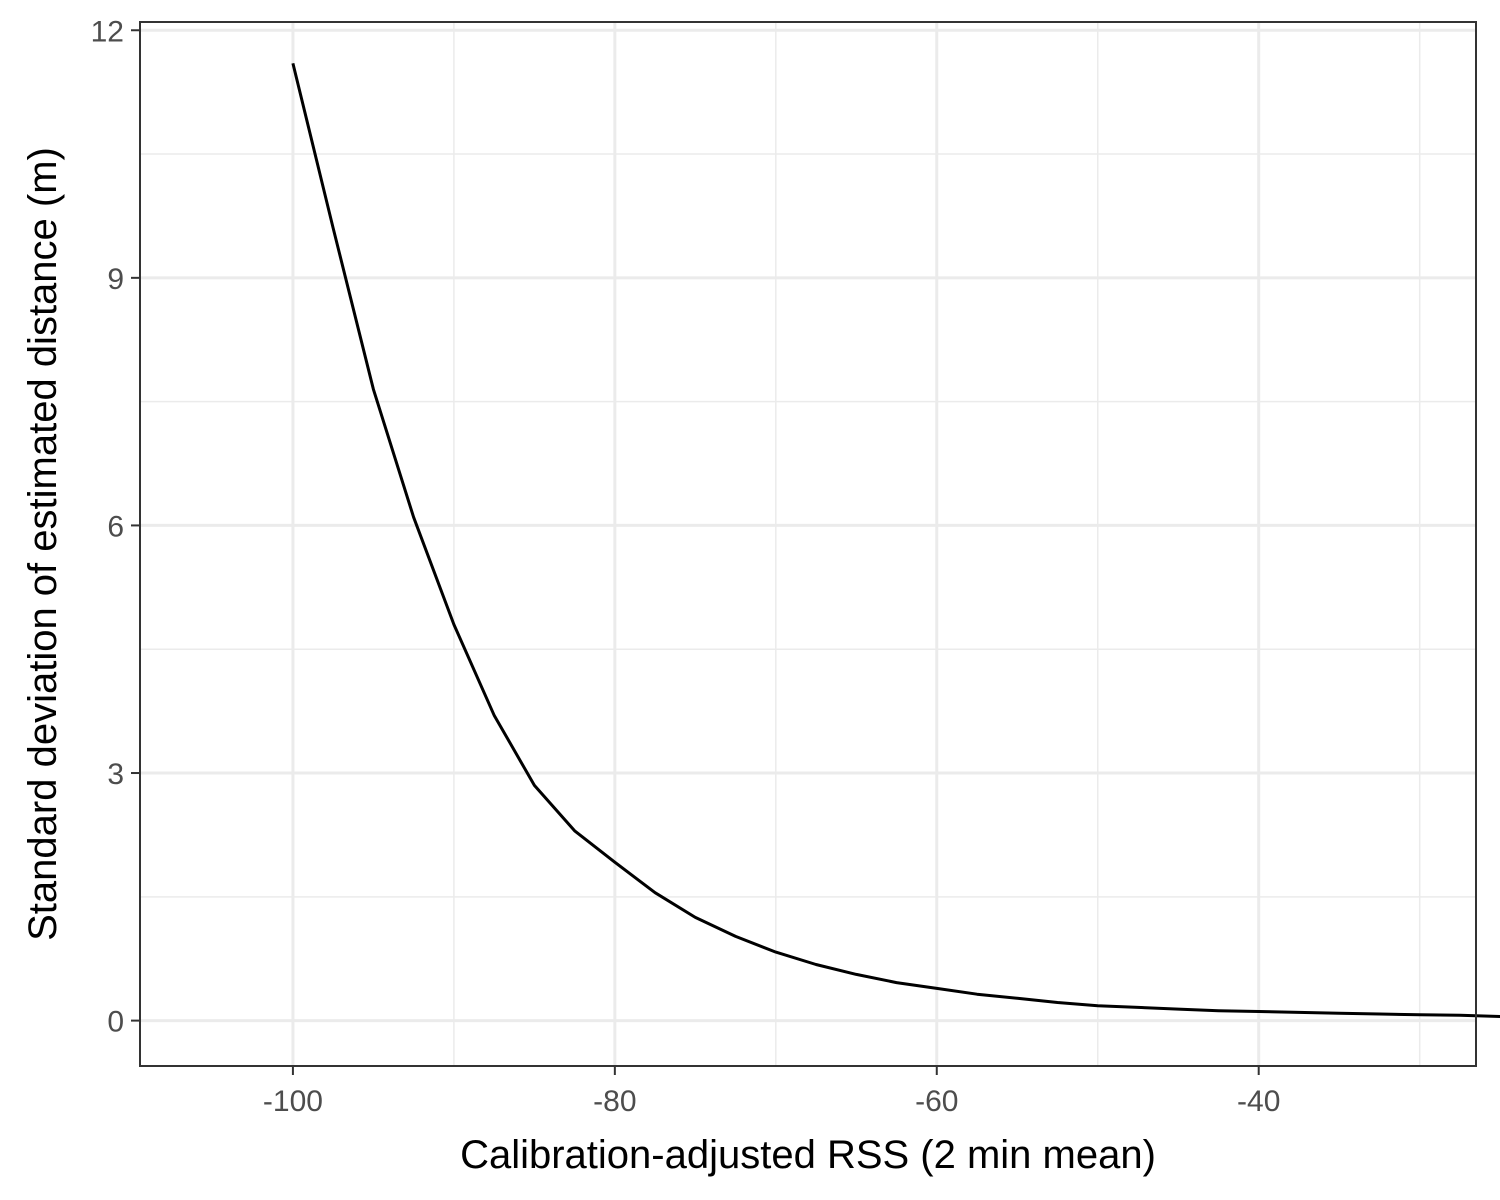 The image size is (1500, 1200). Describe the element at coordinates (107, 31) in the screenshot. I see `y-tick-label: 12` at that location.